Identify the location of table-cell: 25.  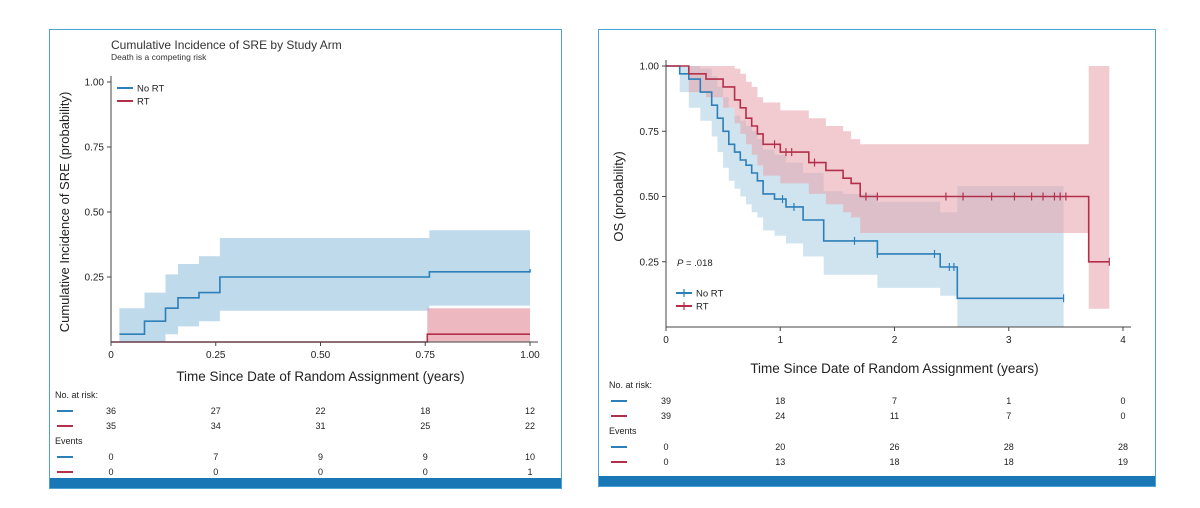
(425, 426).